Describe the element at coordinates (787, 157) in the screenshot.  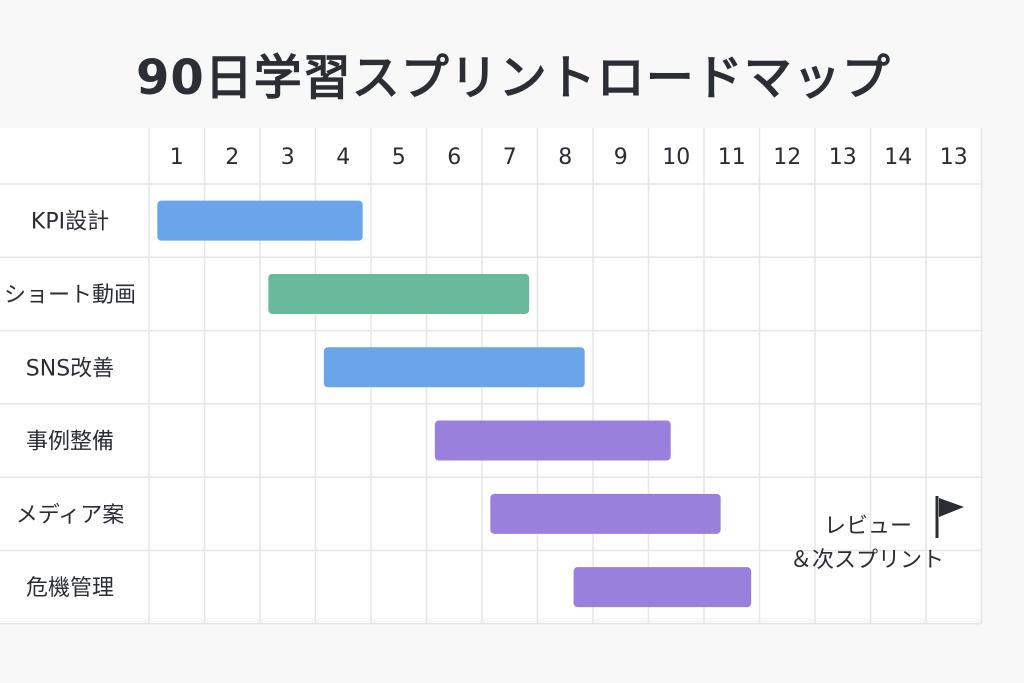
I see `x-tick-label: 12` at that location.